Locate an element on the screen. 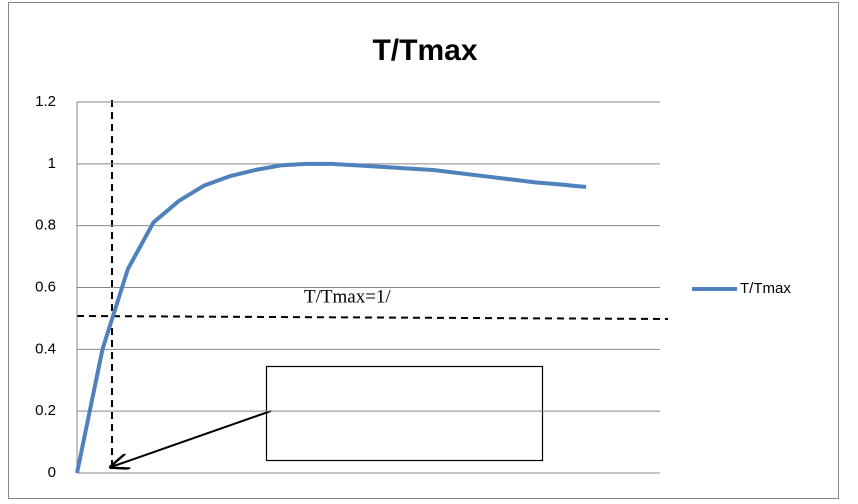  annotation-box is located at coordinates (404, 413).